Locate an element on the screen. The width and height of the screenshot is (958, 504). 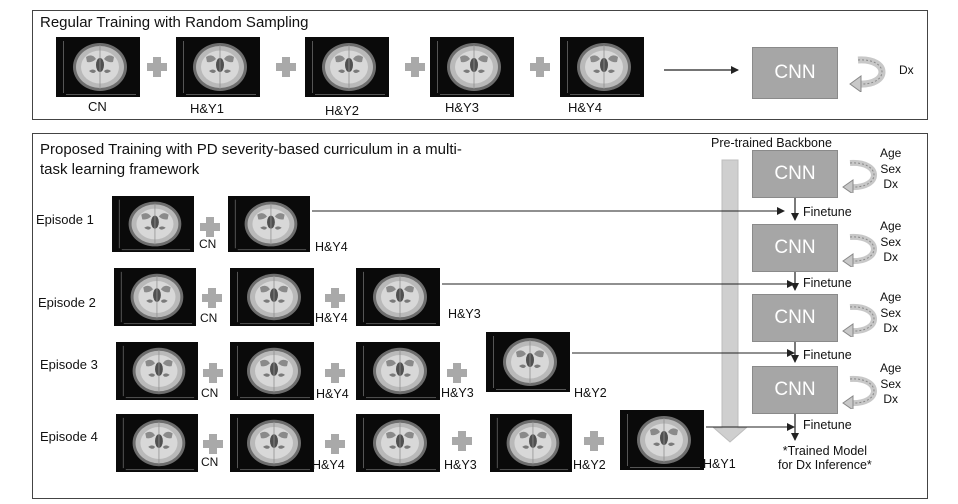
episode-label: Episode 3 is located at coordinates (69, 364).